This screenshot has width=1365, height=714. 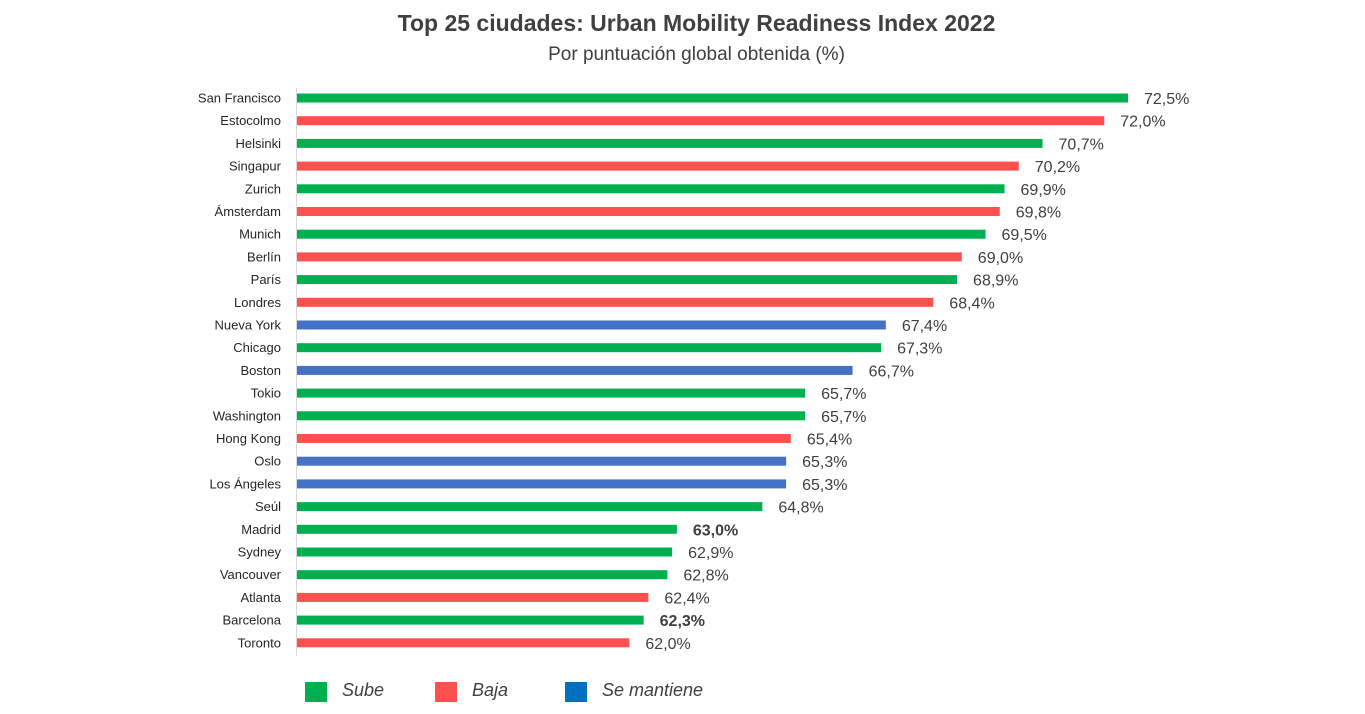 What do you see at coordinates (1081, 144) in the screenshot?
I see `value-label: 70,7%` at bounding box center [1081, 144].